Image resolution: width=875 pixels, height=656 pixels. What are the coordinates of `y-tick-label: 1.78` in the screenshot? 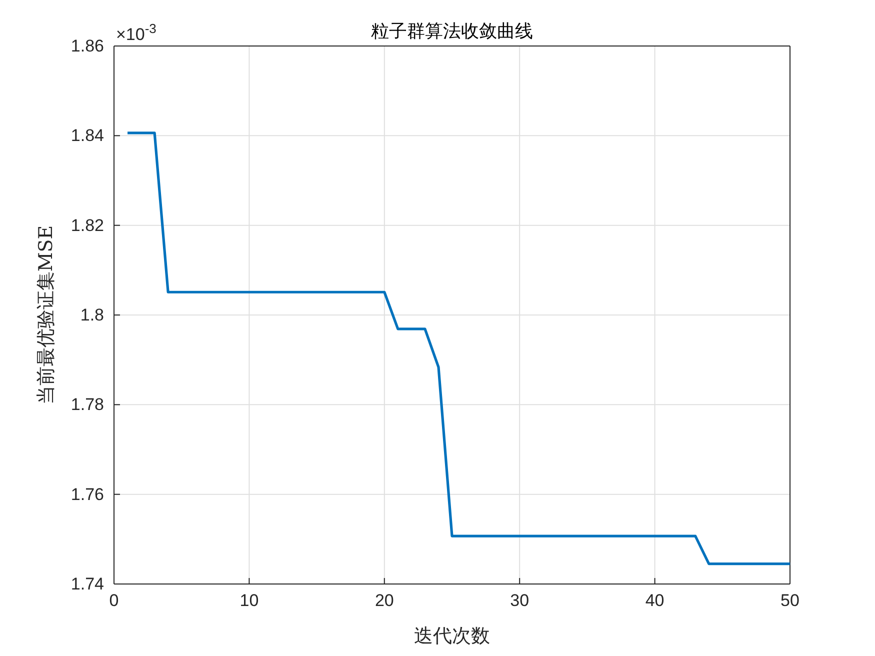 It's located at (87, 404).